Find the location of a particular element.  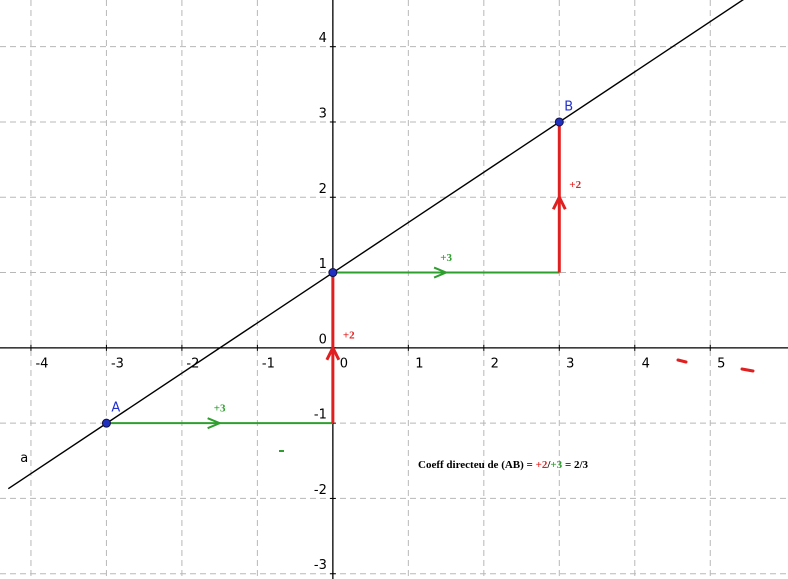

annotation-part: / is located at coordinates (548, 465).